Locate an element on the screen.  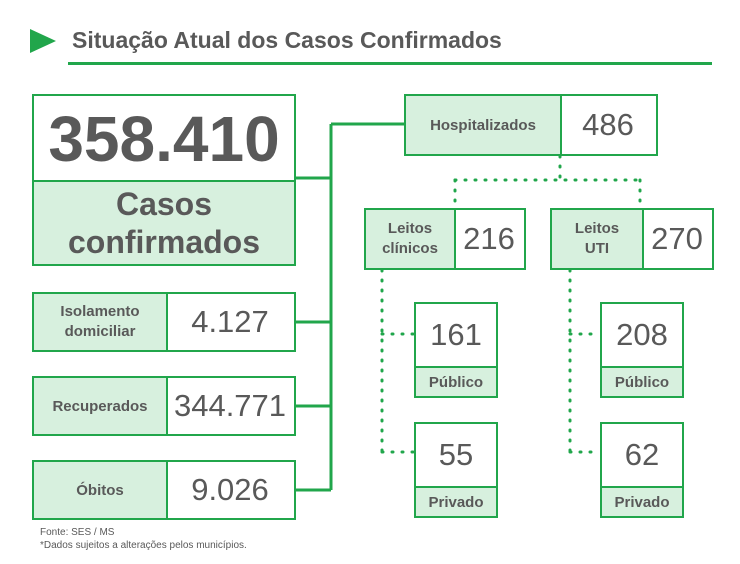
page-title: Situação Atual dos Casos Confirmados is located at coordinates (287, 40).